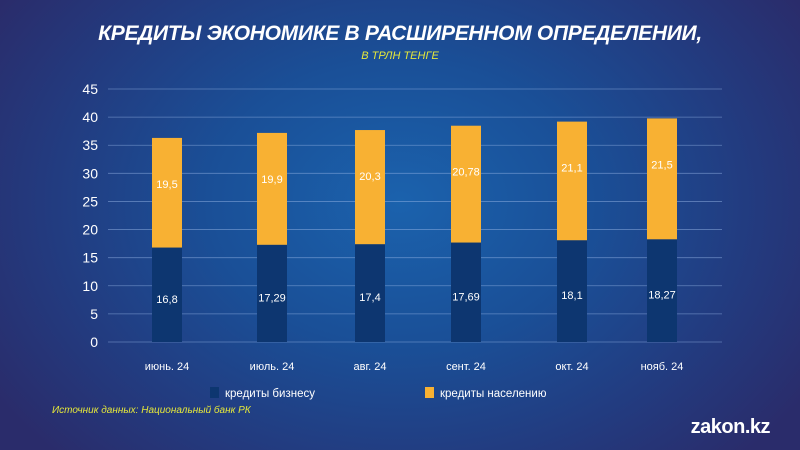 This screenshot has height=450, width=800. I want to click on y-tick-label: 10, so click(90, 286).